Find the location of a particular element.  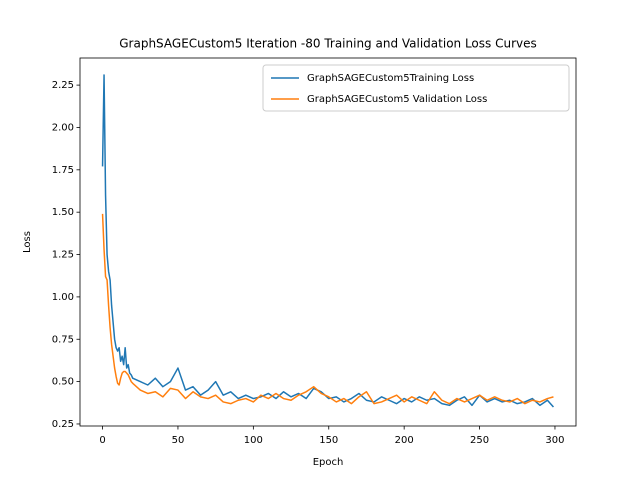

y-tick-label: 0.25 is located at coordinates (63, 424).